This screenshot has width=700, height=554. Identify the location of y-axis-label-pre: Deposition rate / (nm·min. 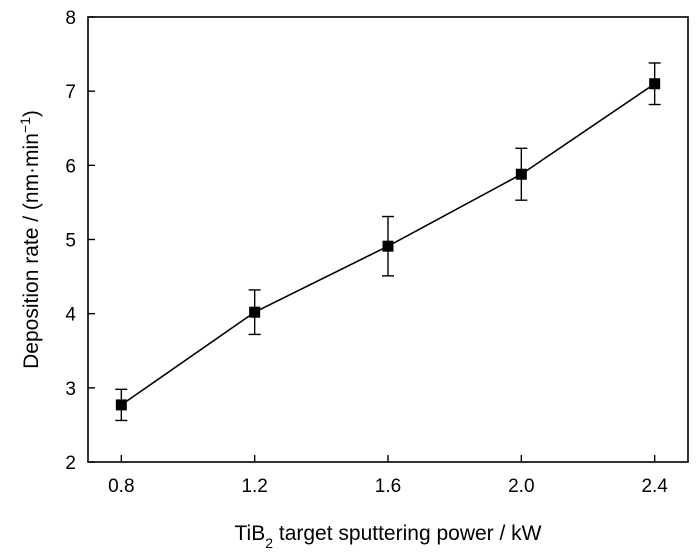
(31, 251).